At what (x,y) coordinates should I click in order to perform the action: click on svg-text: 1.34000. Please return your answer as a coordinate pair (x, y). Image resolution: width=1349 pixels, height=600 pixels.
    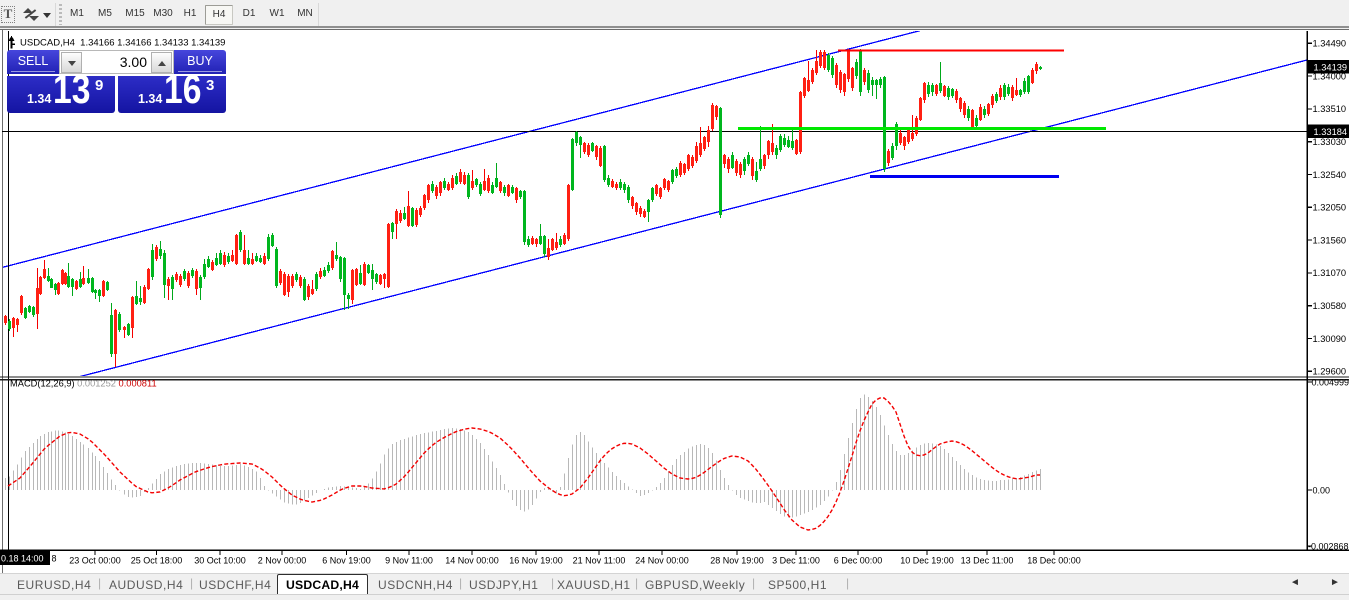
    Looking at the image, I should click on (1330, 76).